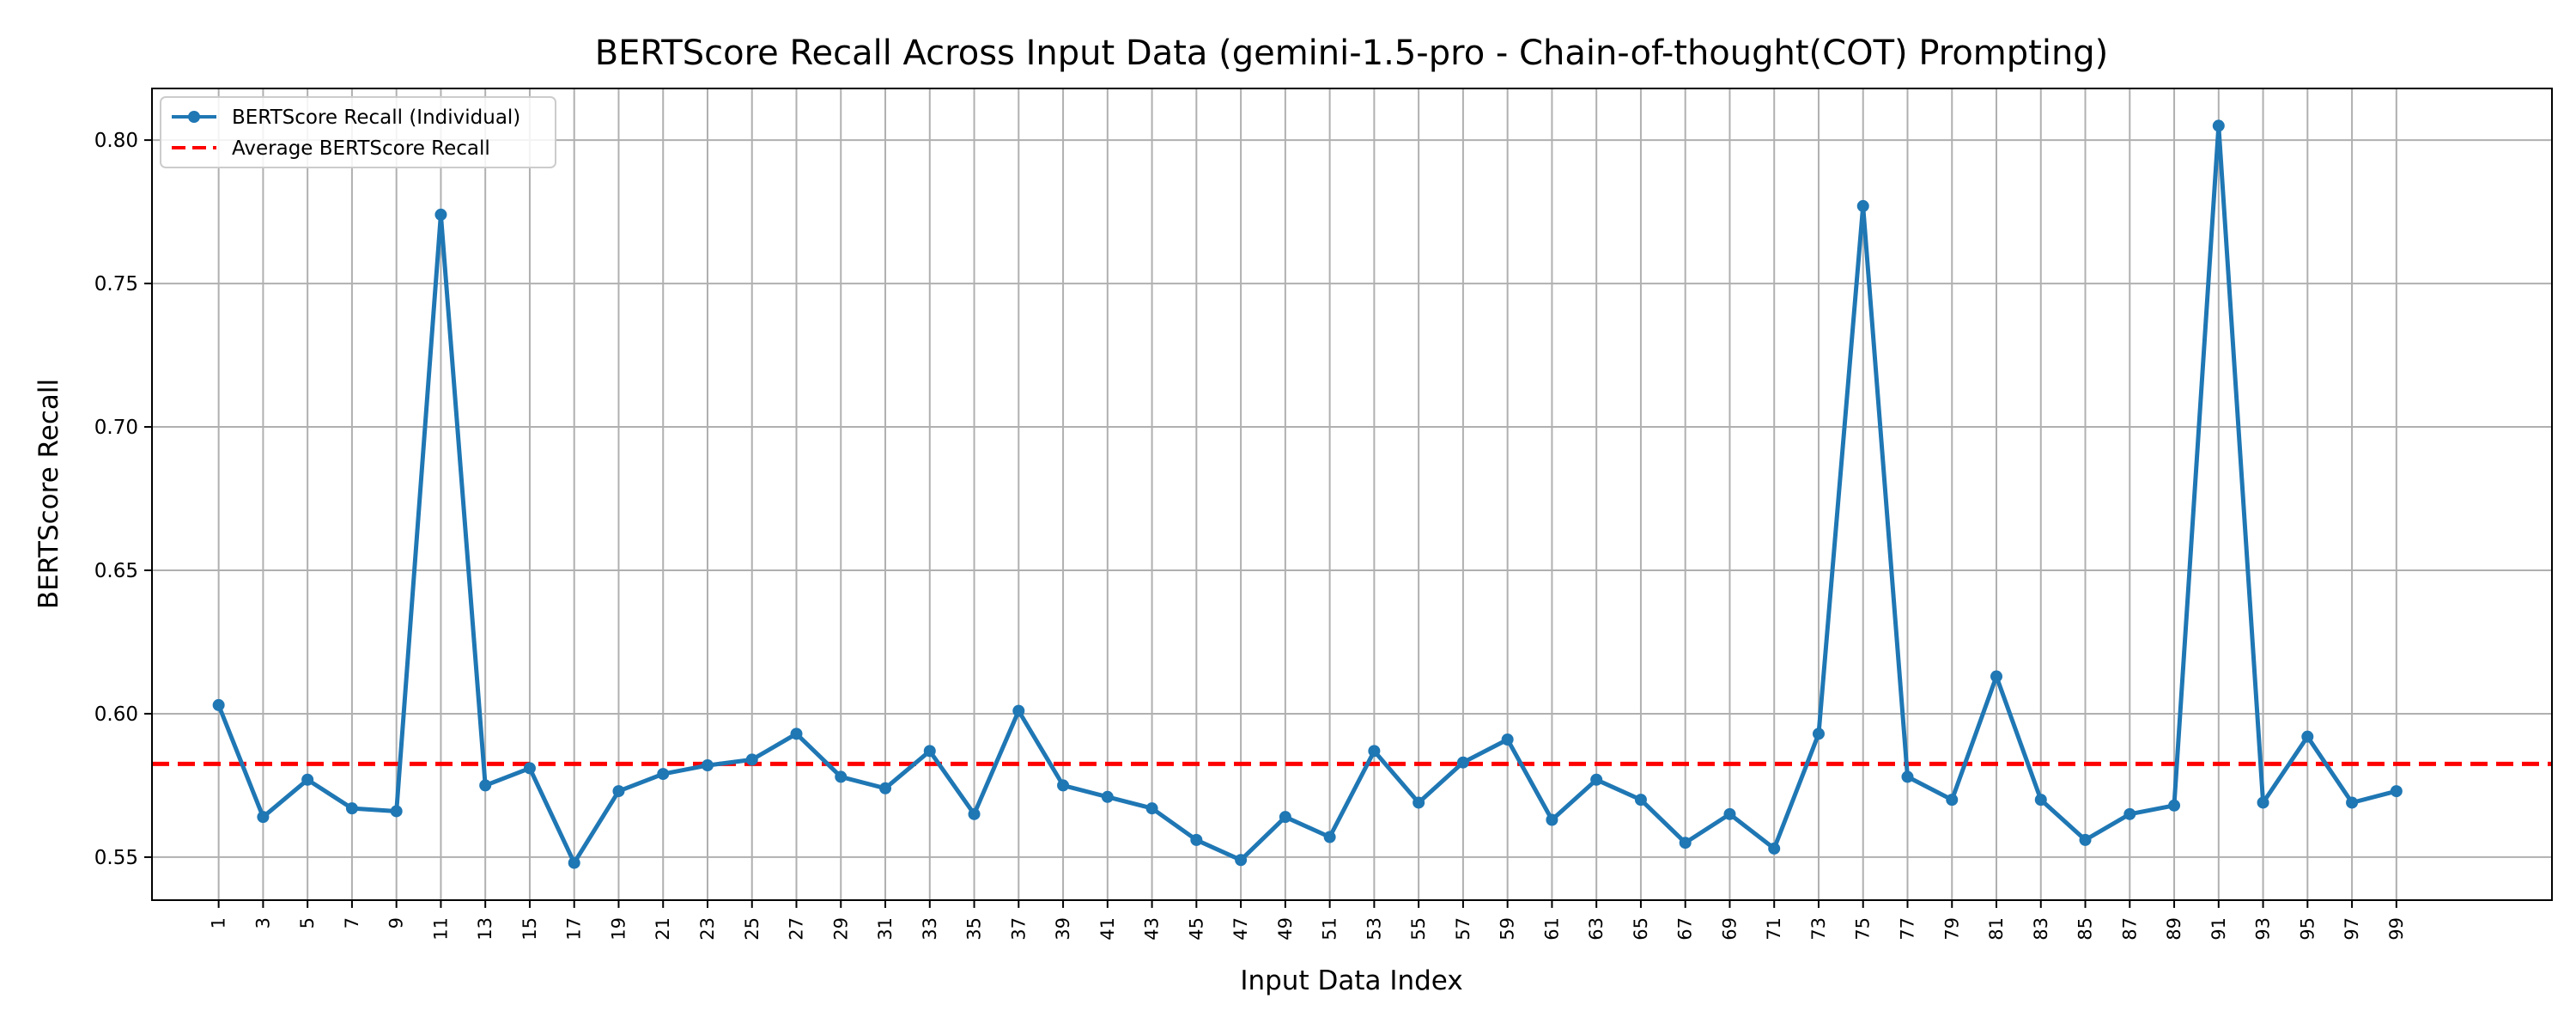 This screenshot has width=2576, height=1035. I want to click on legend-box, so click(358, 132).